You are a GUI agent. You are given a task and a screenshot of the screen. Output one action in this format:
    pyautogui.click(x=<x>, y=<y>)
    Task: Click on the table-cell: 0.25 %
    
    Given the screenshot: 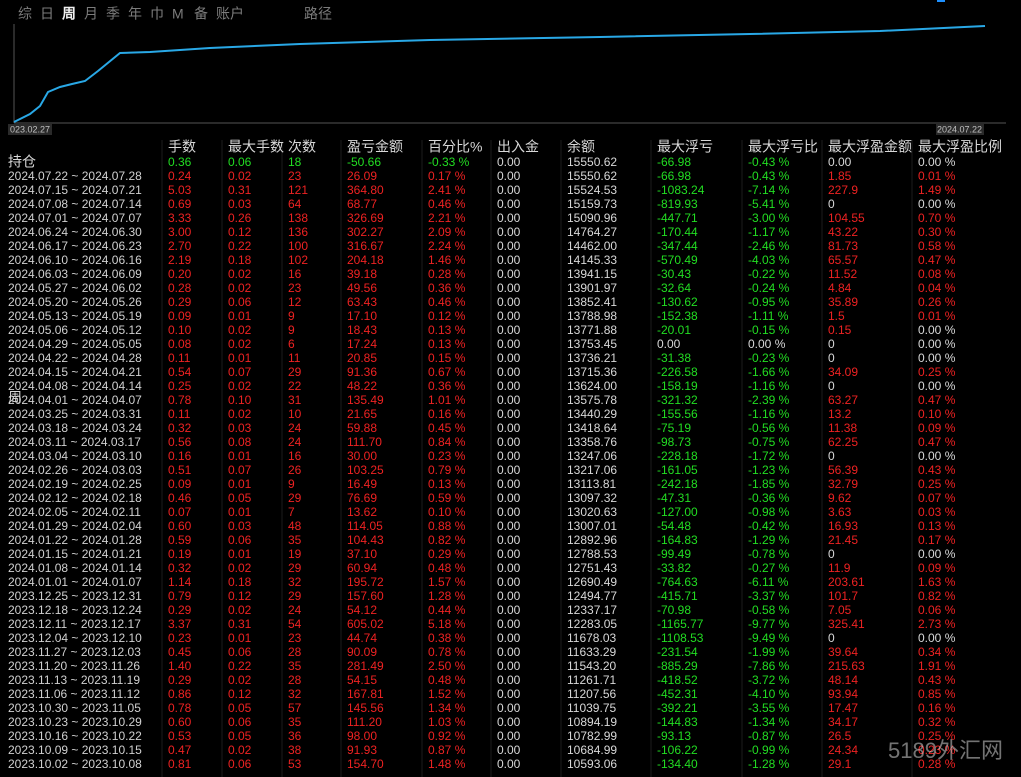 What is the action you would take?
    pyautogui.click(x=937, y=736)
    